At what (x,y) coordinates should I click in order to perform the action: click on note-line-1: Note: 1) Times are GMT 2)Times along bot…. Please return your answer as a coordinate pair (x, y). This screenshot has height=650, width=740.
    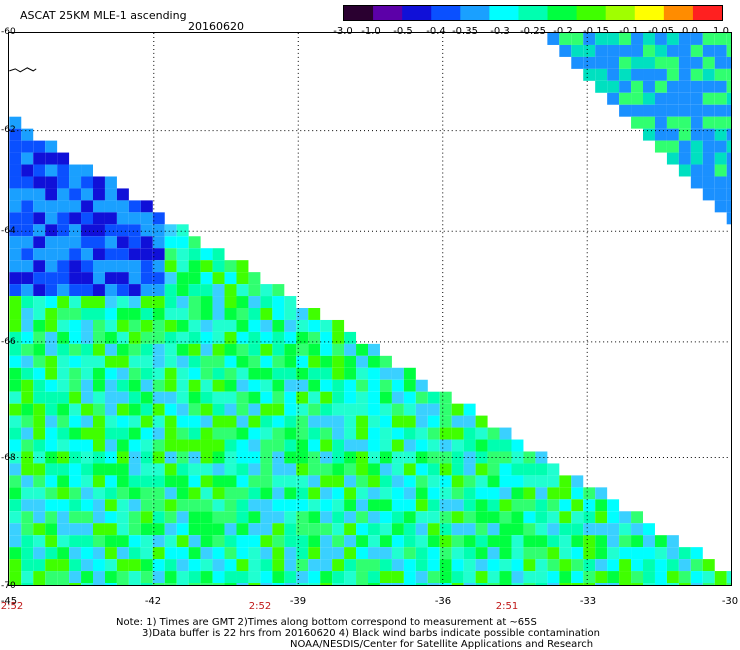
    Looking at the image, I should click on (326, 622).